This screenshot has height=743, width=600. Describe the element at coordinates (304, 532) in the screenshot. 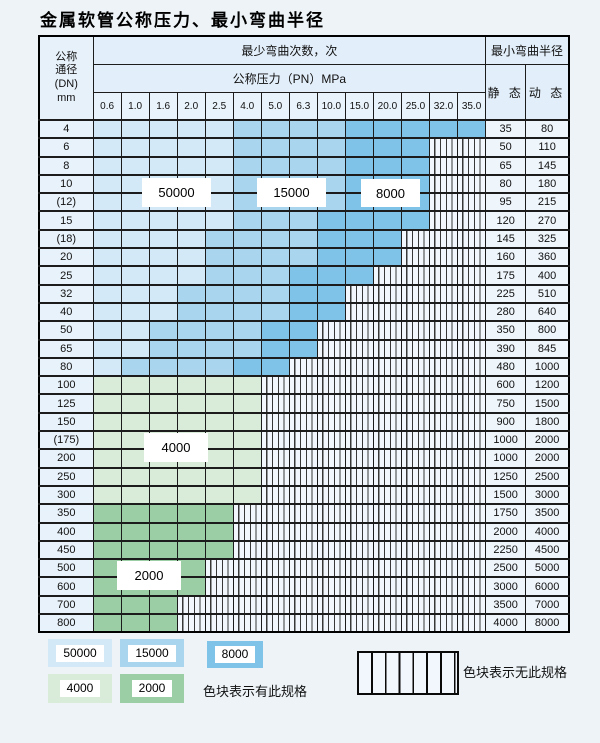

I see `table-row-dn-400: 400 2000 4000` at that location.